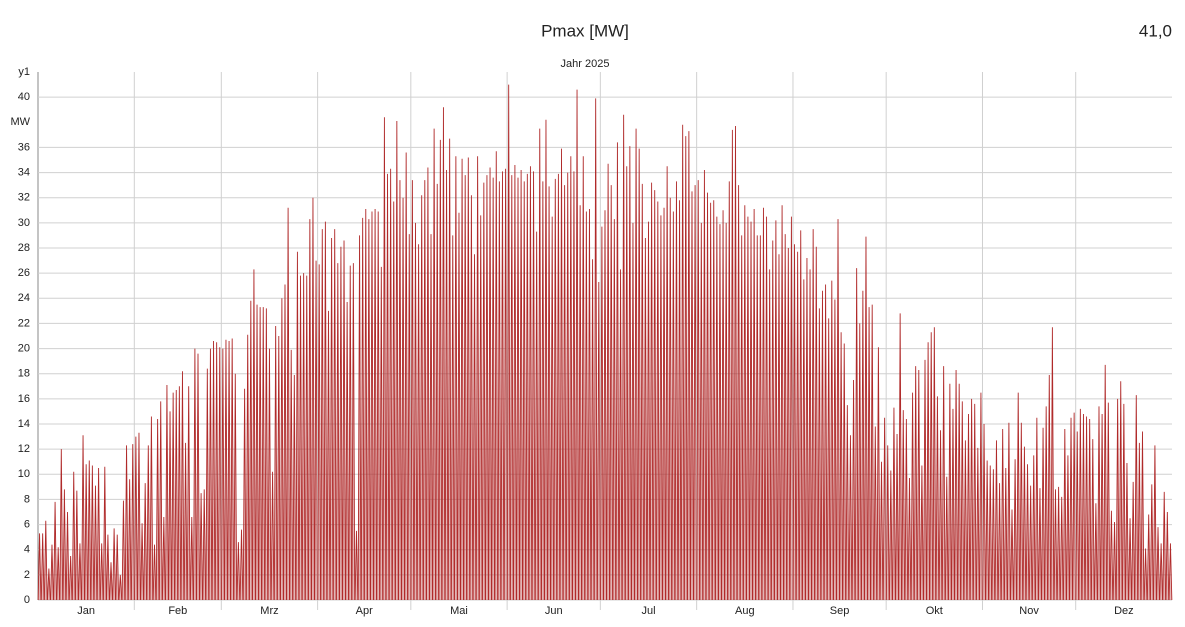 This screenshot has width=1185, height=627. I want to click on y-tick-label: 34, so click(24, 172).